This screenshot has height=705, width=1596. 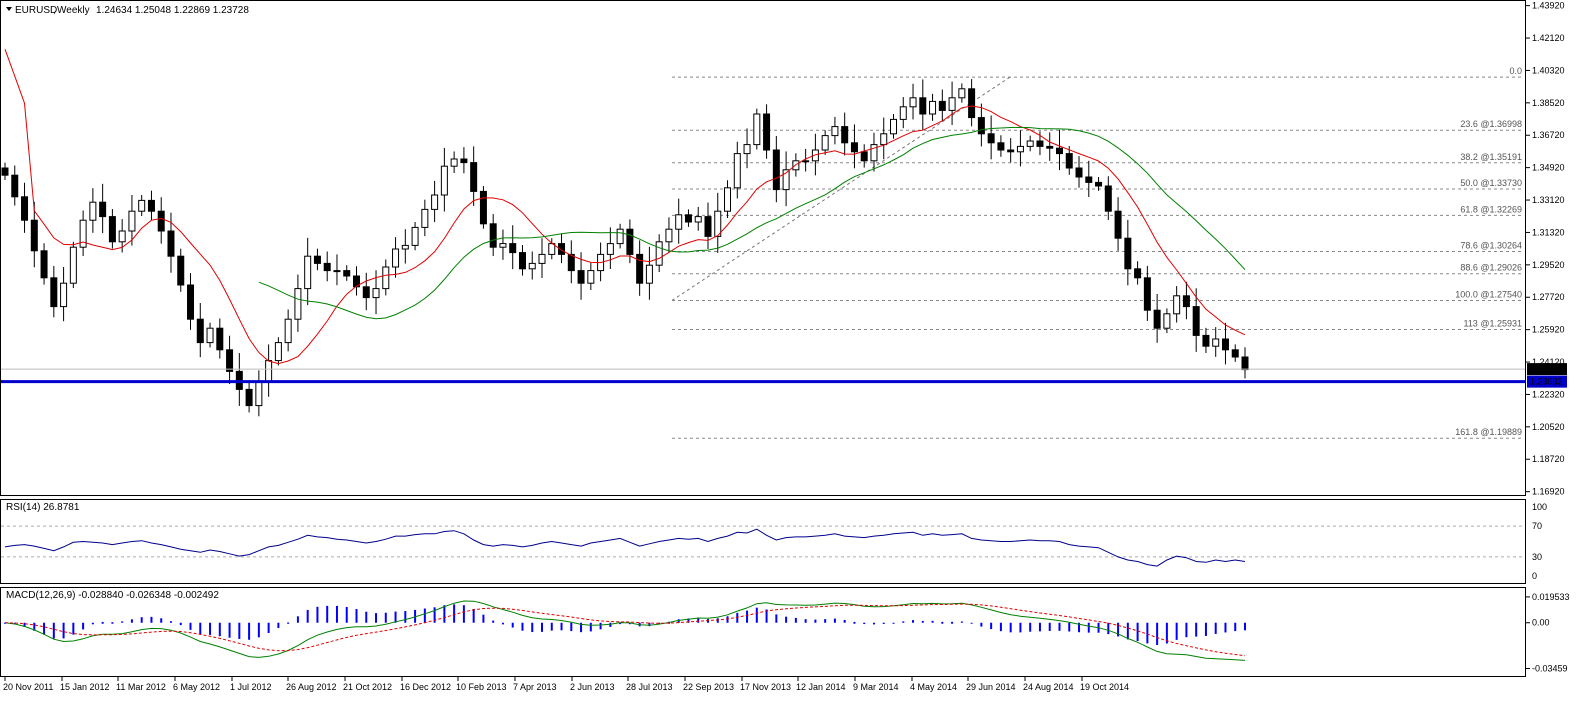 I want to click on symbol-label: EURUSD, so click(x=36, y=10).